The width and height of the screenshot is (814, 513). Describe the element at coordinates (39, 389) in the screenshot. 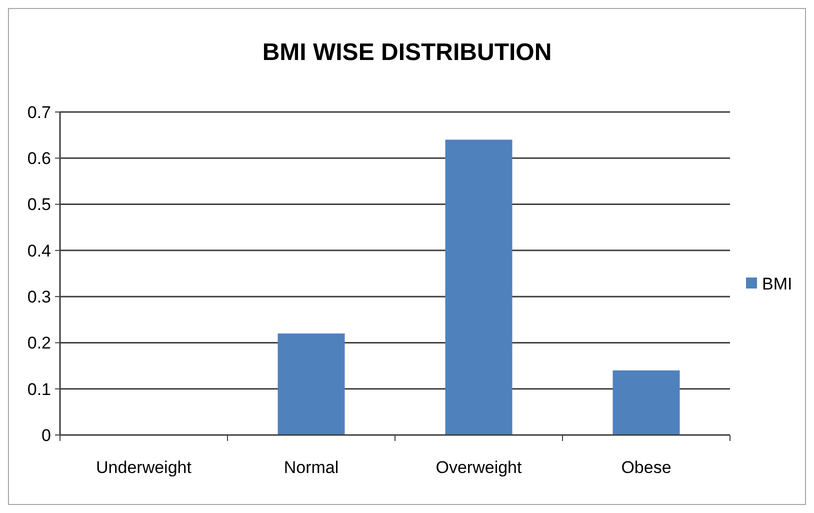

I see `y-tick-label: 0.1` at that location.